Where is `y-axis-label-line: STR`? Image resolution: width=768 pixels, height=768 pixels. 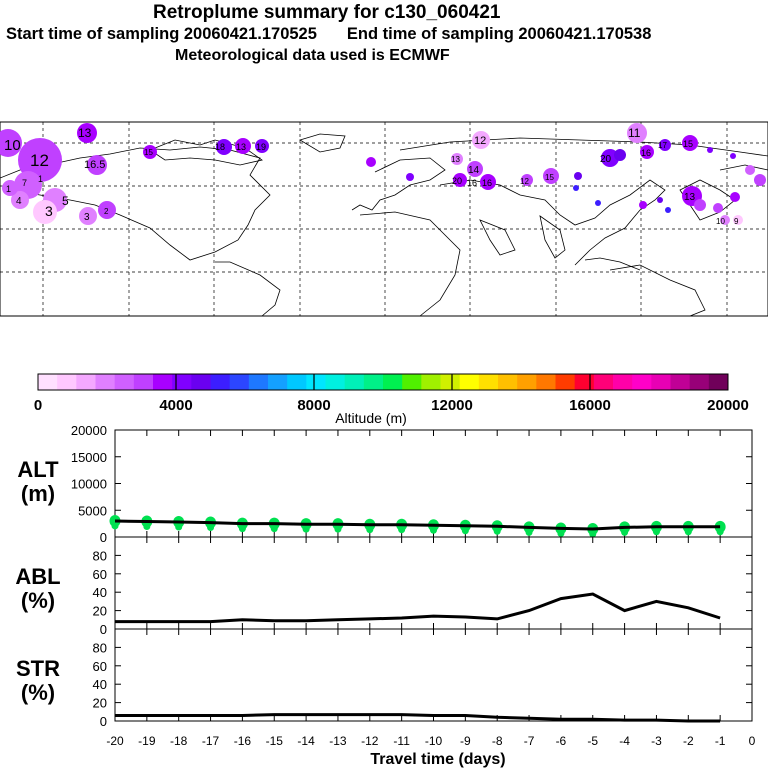
y-axis-label-line: STR is located at coordinates (38, 668).